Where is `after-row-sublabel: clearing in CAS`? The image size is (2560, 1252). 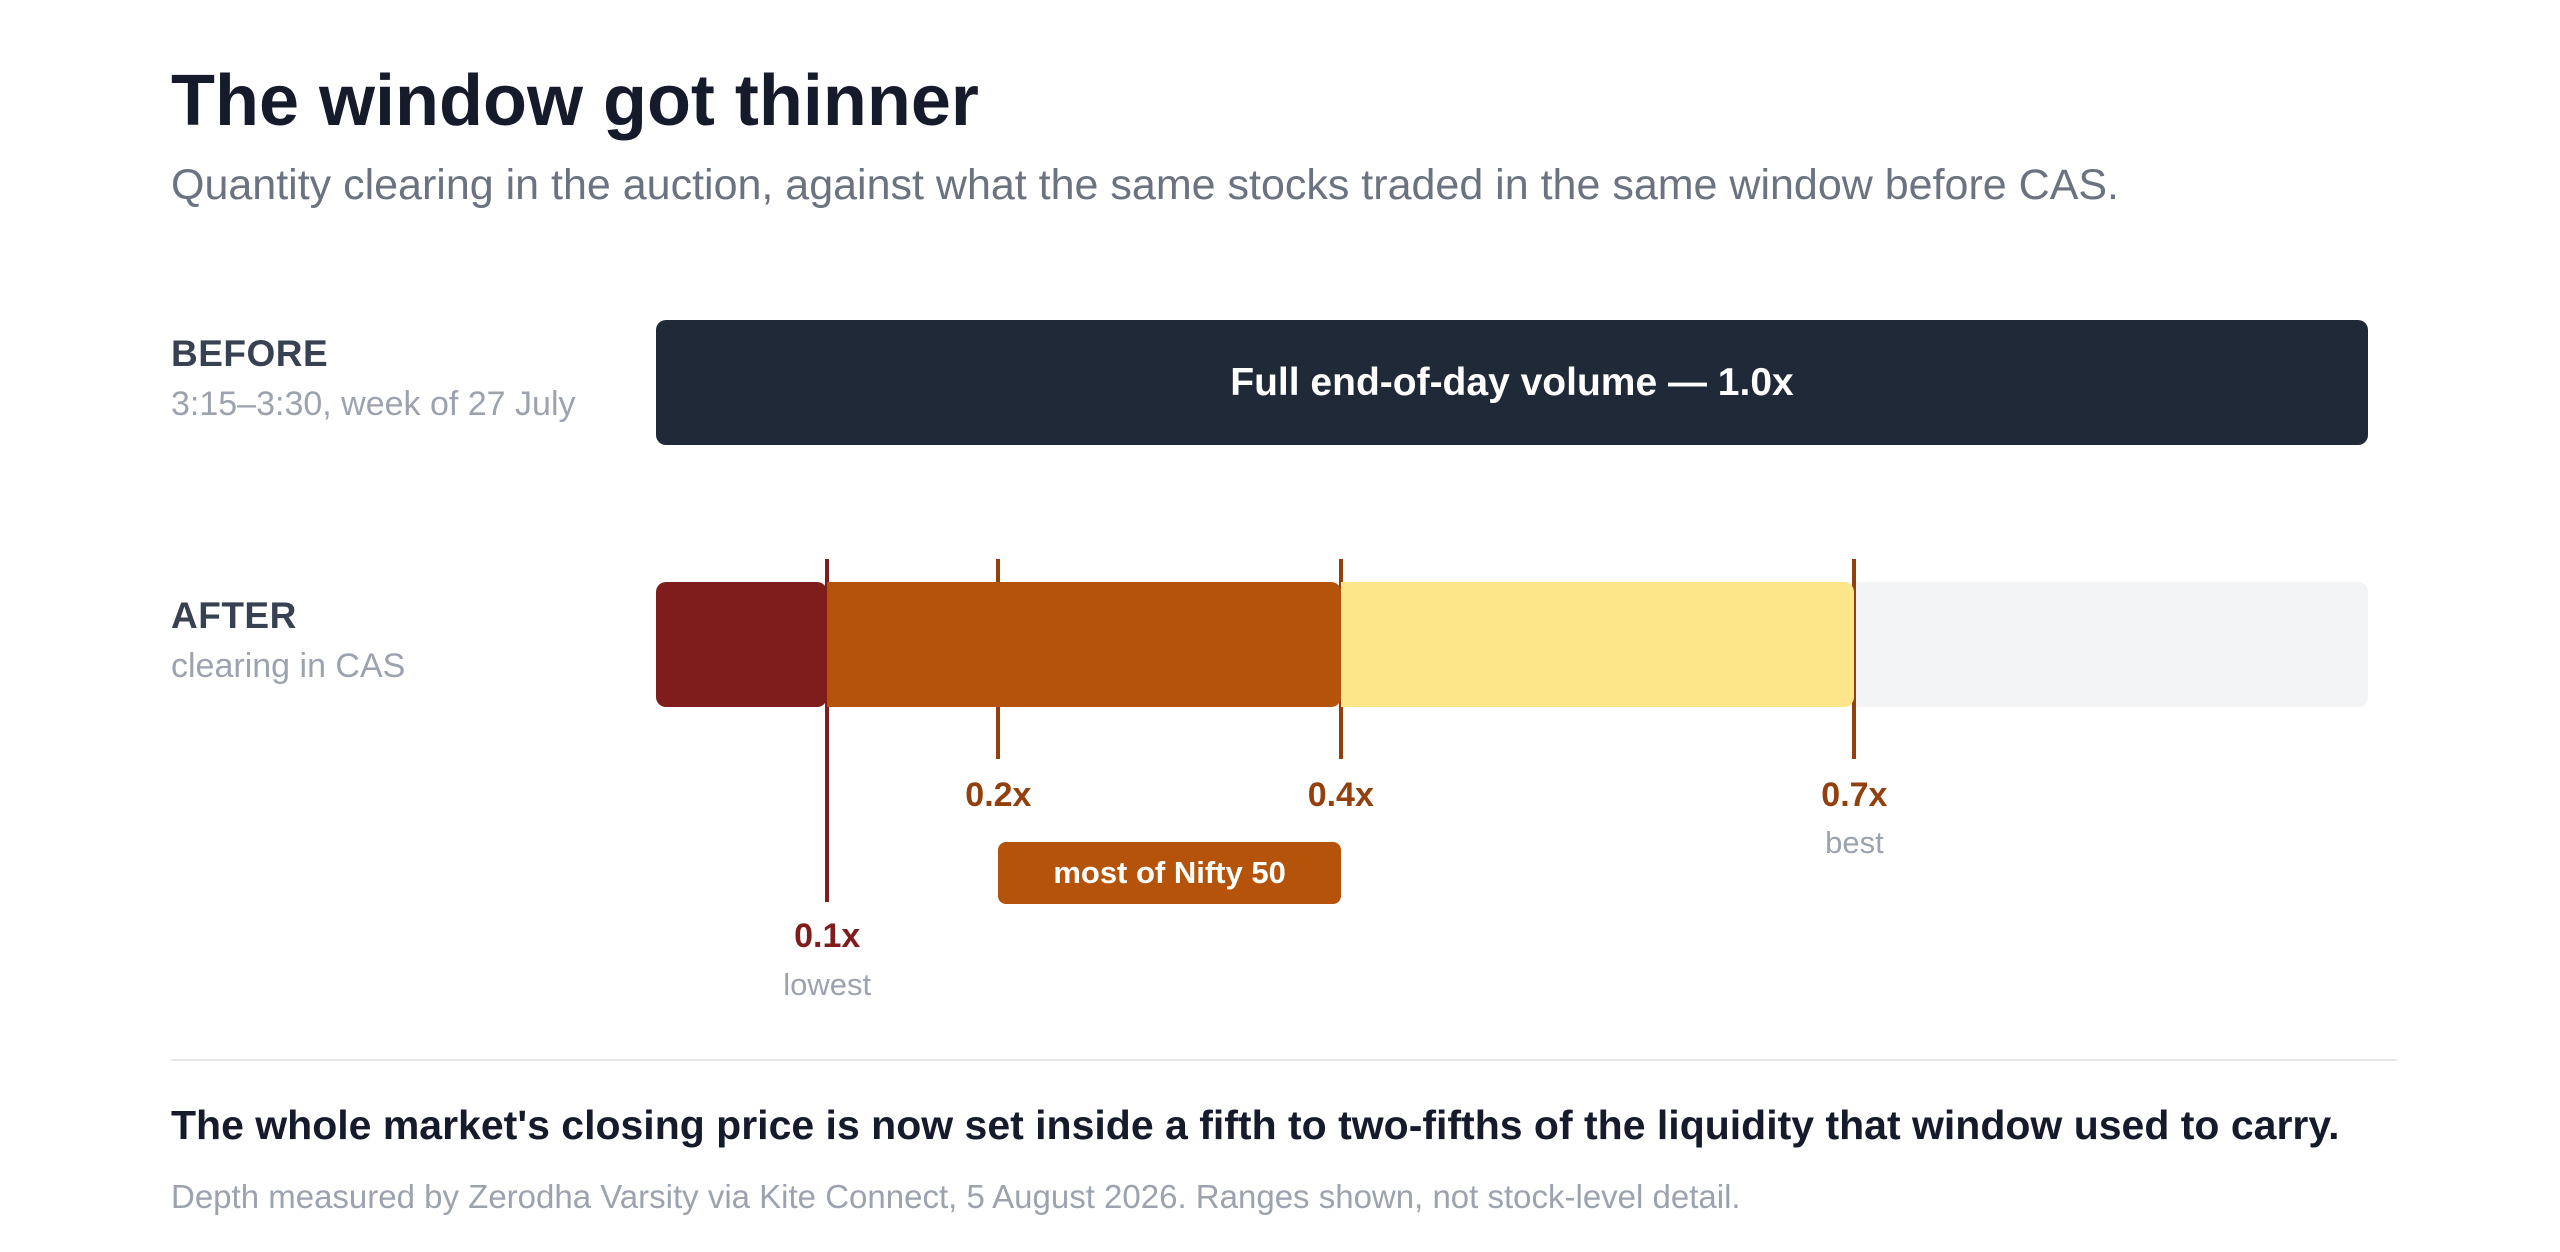 after-row-sublabel: clearing in CAS is located at coordinates (288, 666).